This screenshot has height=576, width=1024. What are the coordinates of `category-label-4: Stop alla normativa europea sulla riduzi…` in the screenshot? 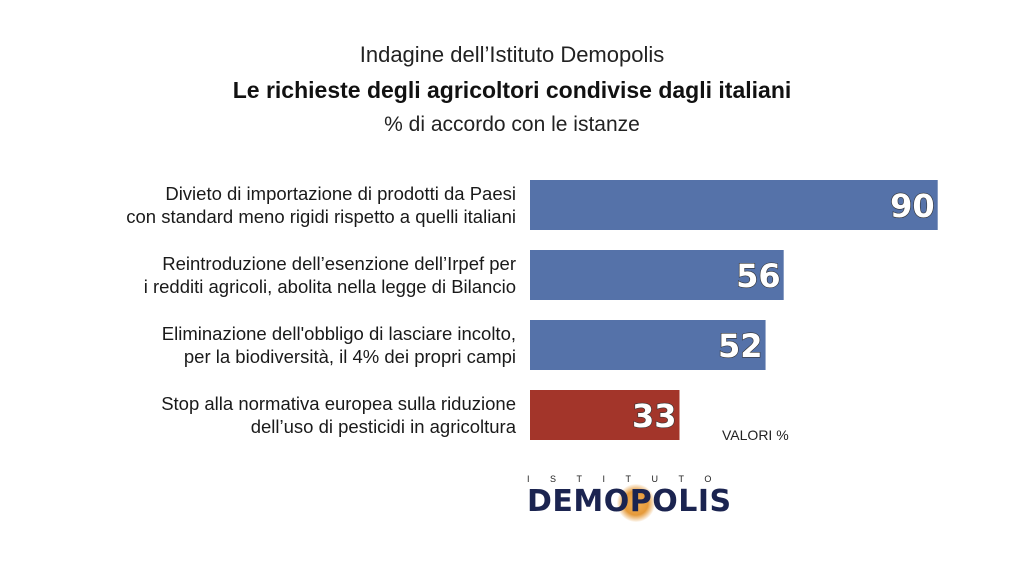 It's located at (339, 415).